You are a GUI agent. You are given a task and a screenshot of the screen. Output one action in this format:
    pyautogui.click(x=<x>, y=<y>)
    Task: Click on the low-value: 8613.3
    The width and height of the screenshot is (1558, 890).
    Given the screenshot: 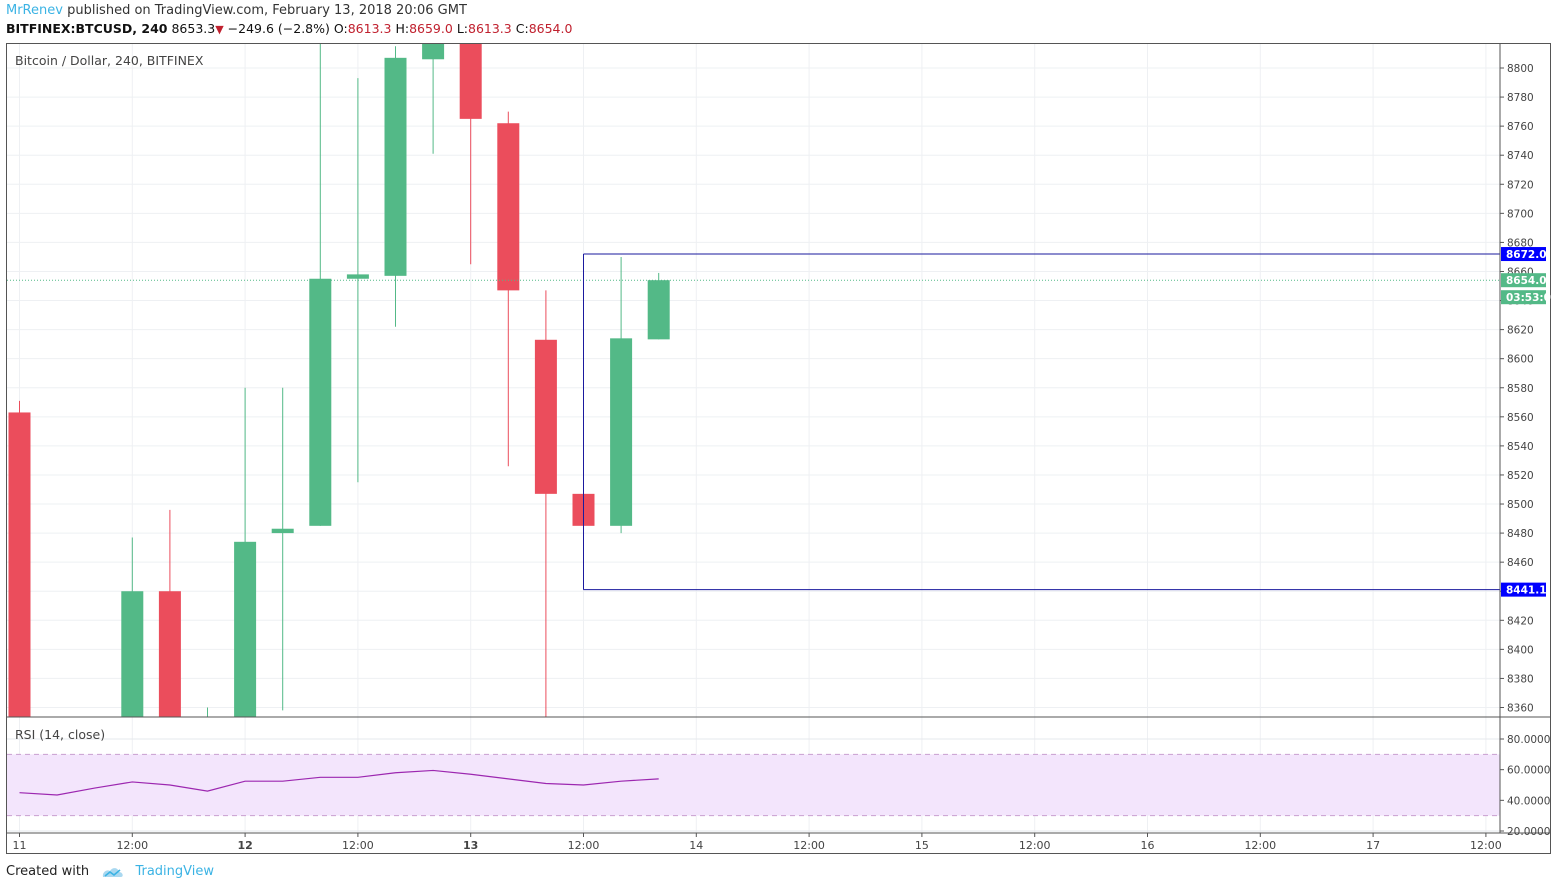 What is the action you would take?
    pyautogui.click(x=490, y=28)
    